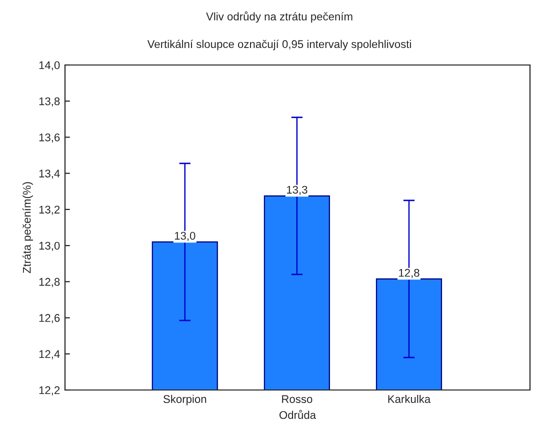 This screenshot has width=559, height=430. What do you see at coordinates (49, 65) in the screenshot?
I see `y-tick-label: 14,0` at bounding box center [49, 65].